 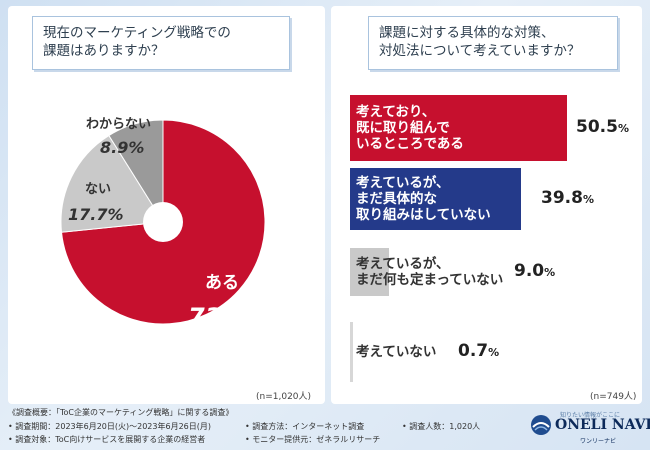 What do you see at coordinates (163, 222) in the screenshot?
I see `pie-center-hole` at bounding box center [163, 222].